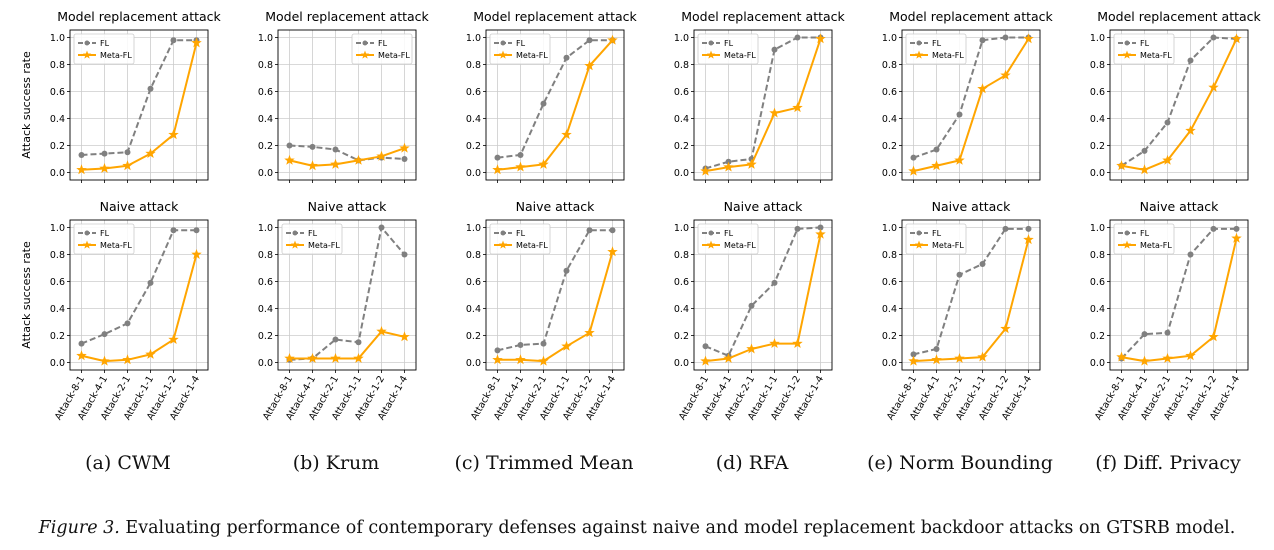 The image size is (1274, 550). I want to click on subcaption-norm-bounding: (e) Norm Bounding, so click(960, 463).